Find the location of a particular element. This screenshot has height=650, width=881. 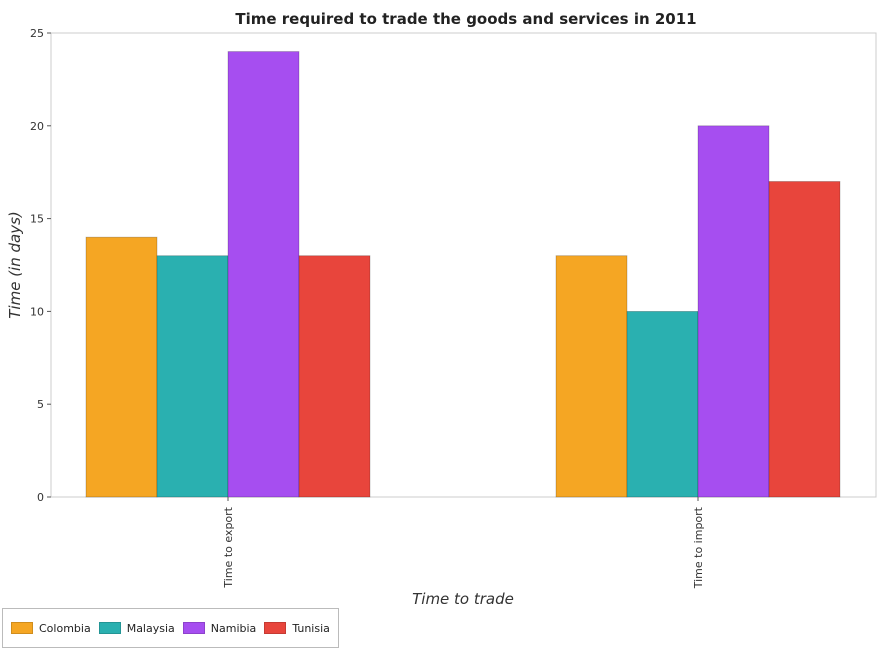

bar-namibia-export is located at coordinates (263, 274).